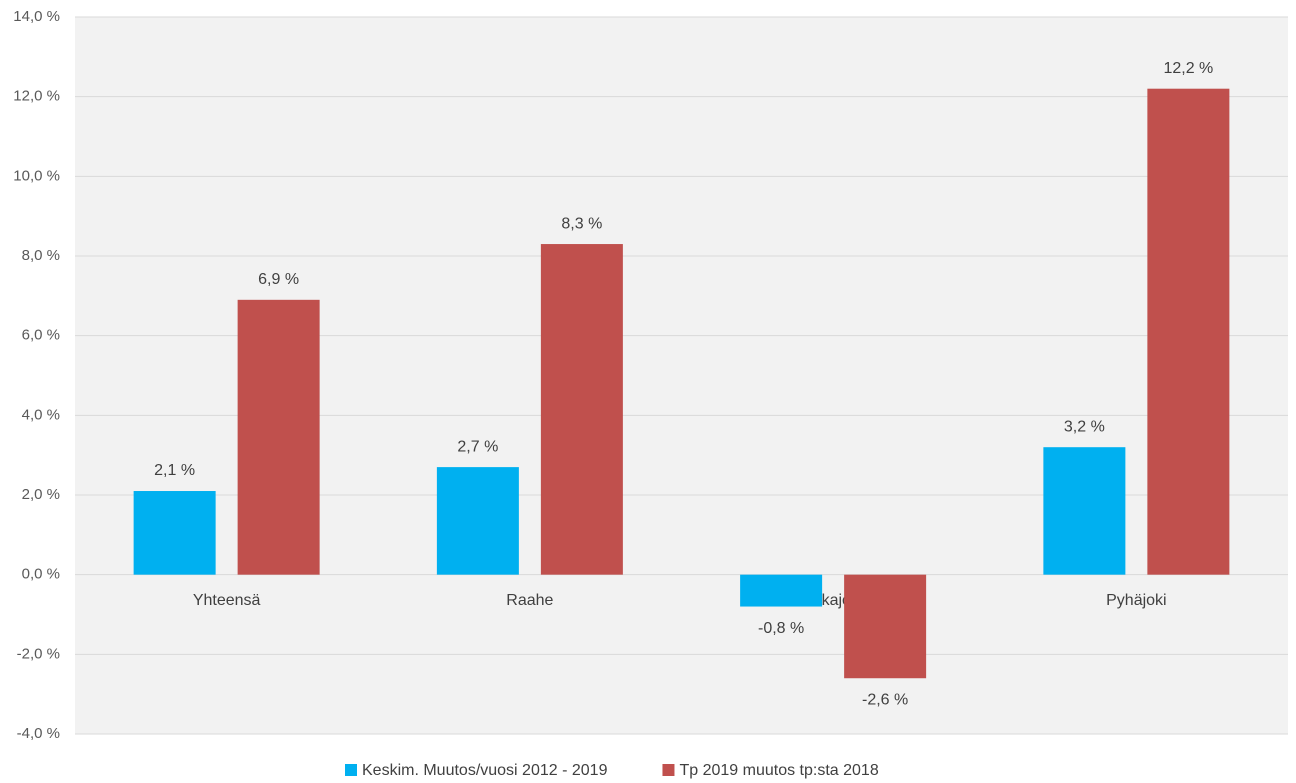 The height and width of the screenshot is (783, 1296). What do you see at coordinates (36, 16) in the screenshot?
I see `y-tick-label: 14,0 %` at bounding box center [36, 16].